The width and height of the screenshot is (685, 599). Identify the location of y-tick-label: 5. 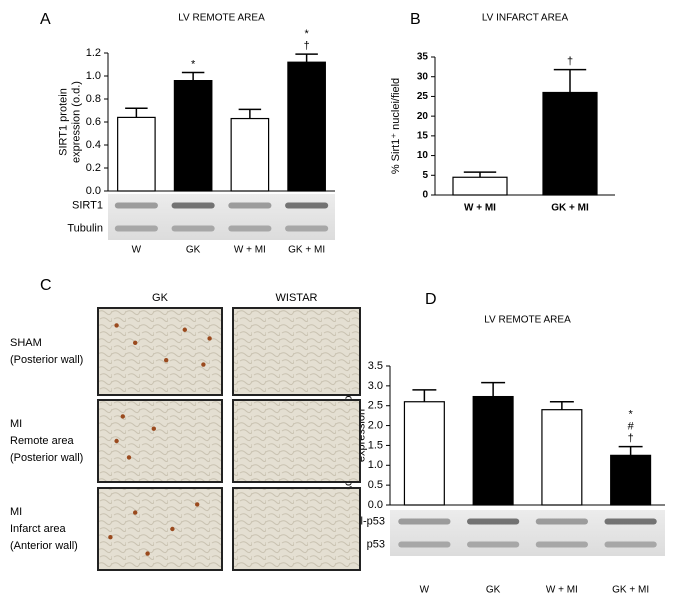
(425, 175).